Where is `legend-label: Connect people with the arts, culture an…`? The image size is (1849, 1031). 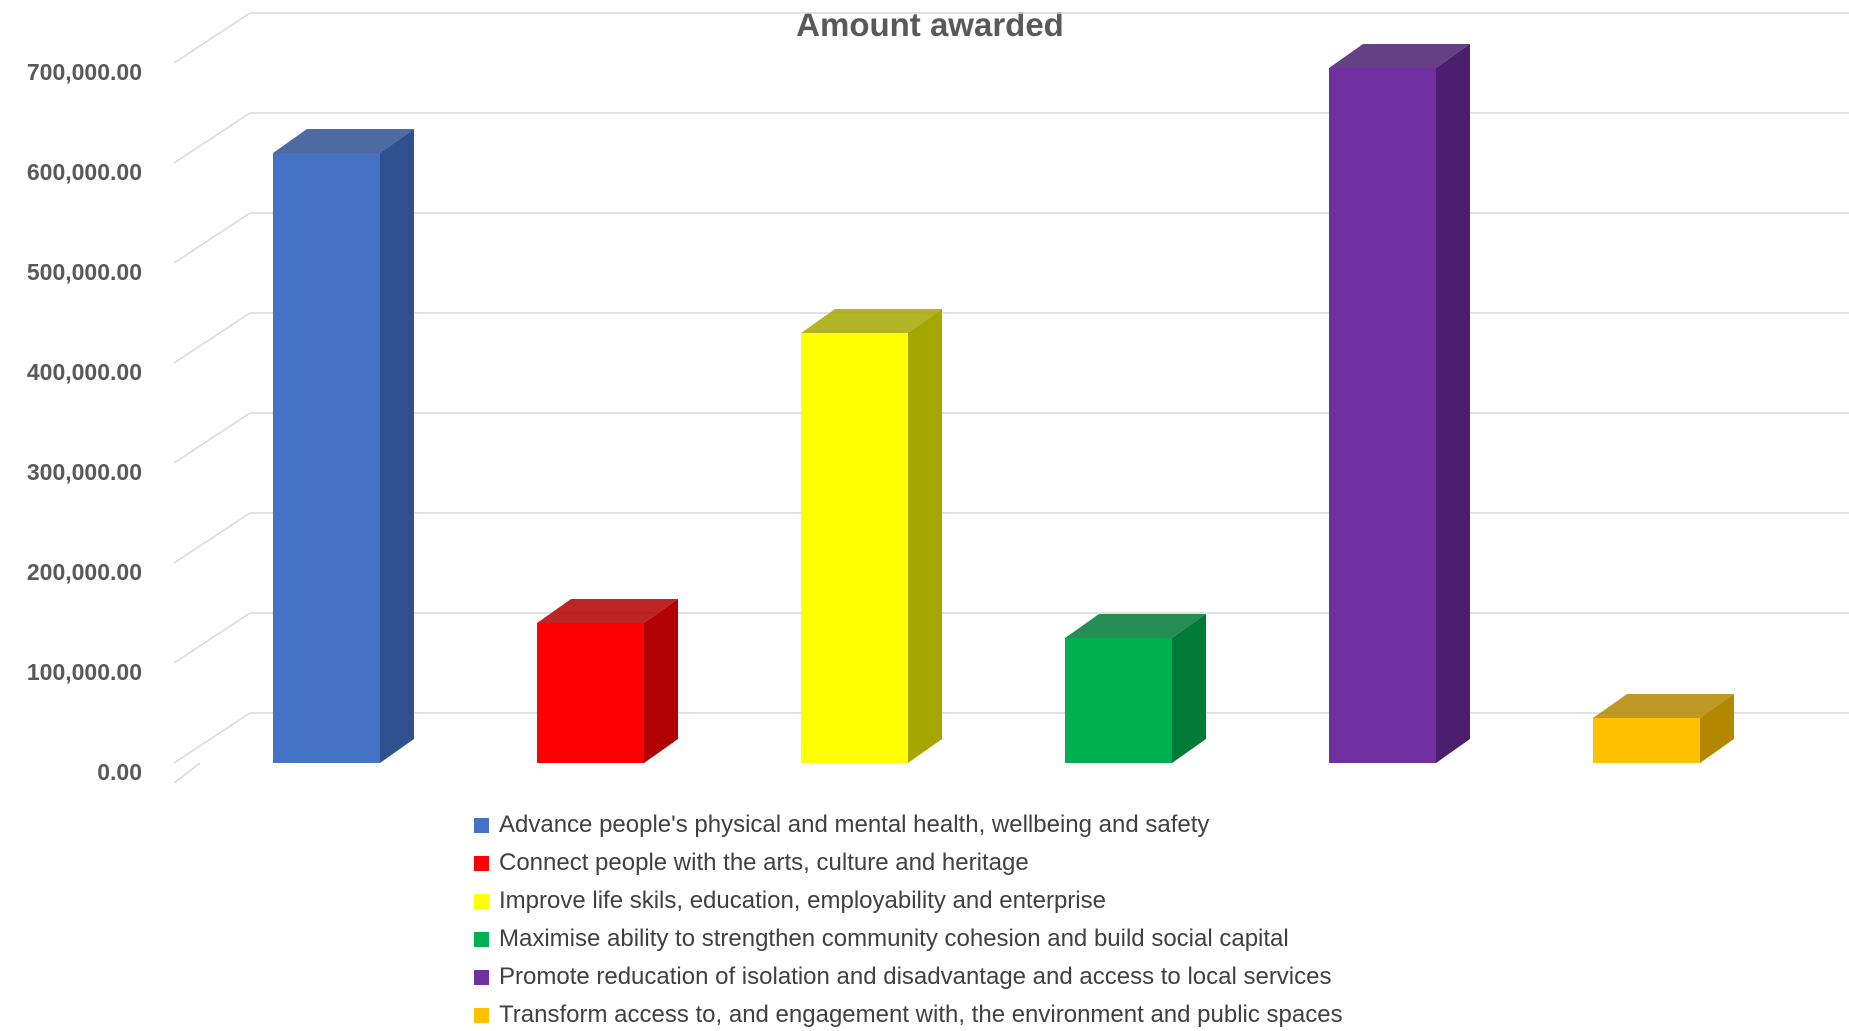 legend-label: Connect people with the arts, culture an… is located at coordinates (764, 862).